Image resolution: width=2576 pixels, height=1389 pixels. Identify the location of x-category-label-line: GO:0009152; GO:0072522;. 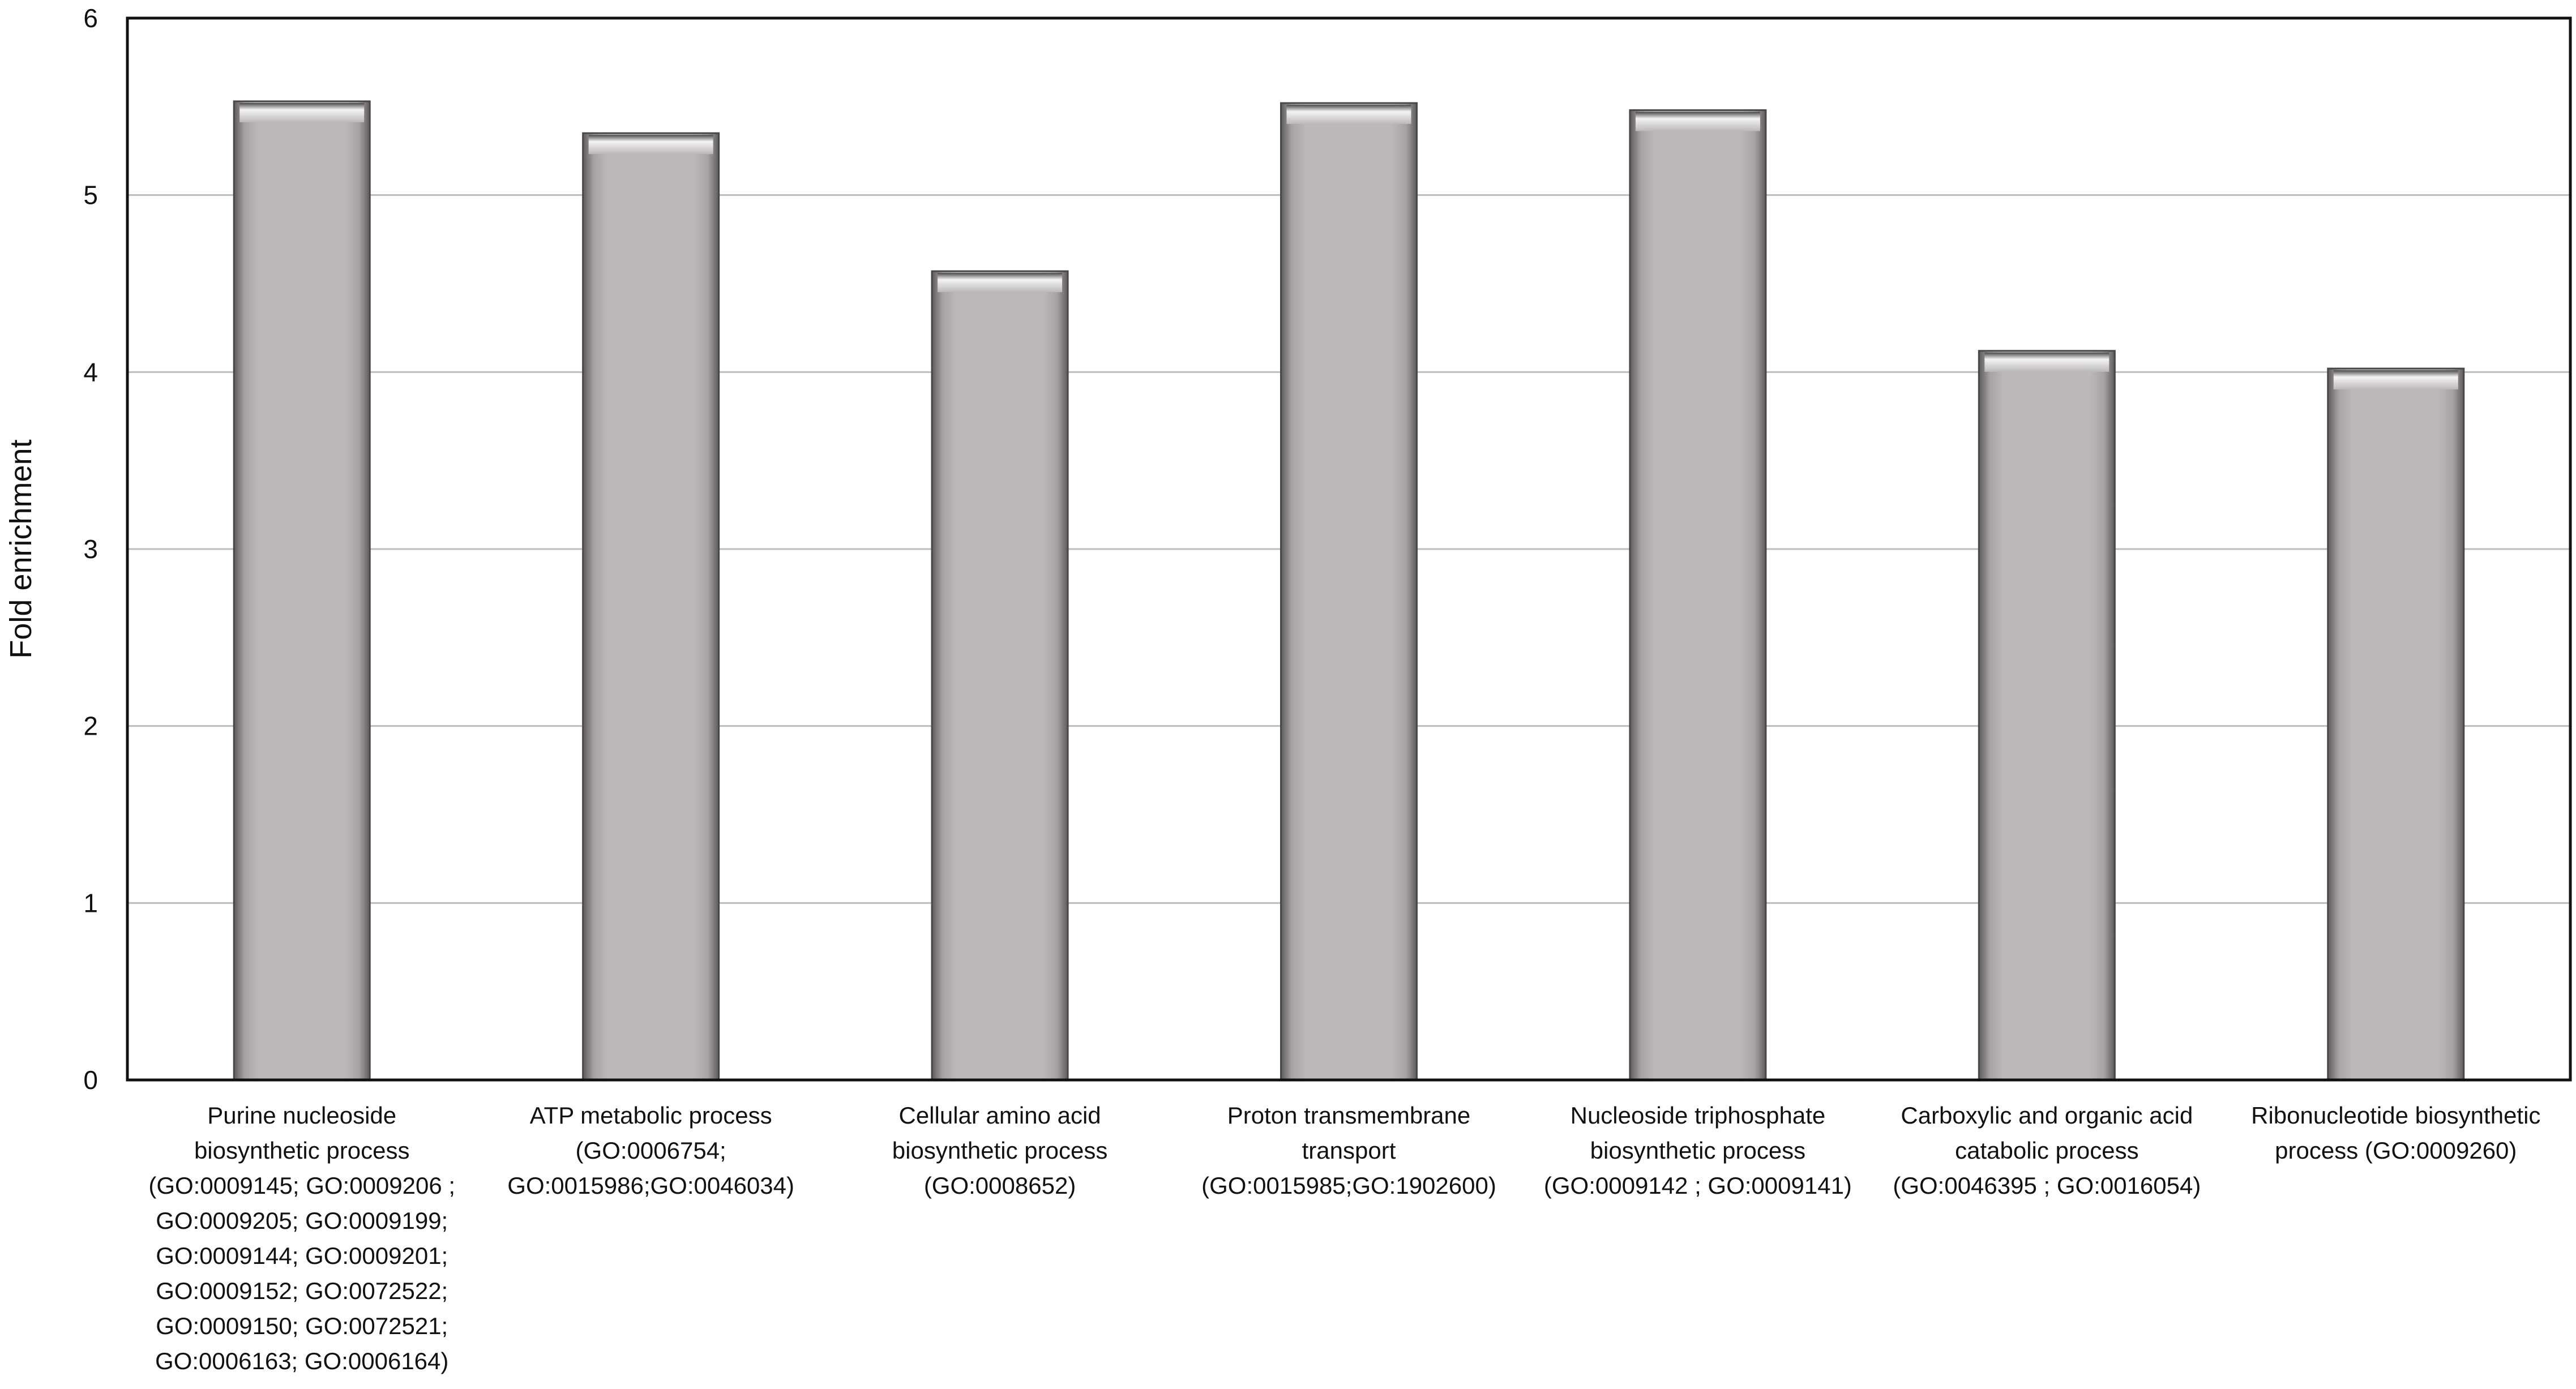
(302, 1290).